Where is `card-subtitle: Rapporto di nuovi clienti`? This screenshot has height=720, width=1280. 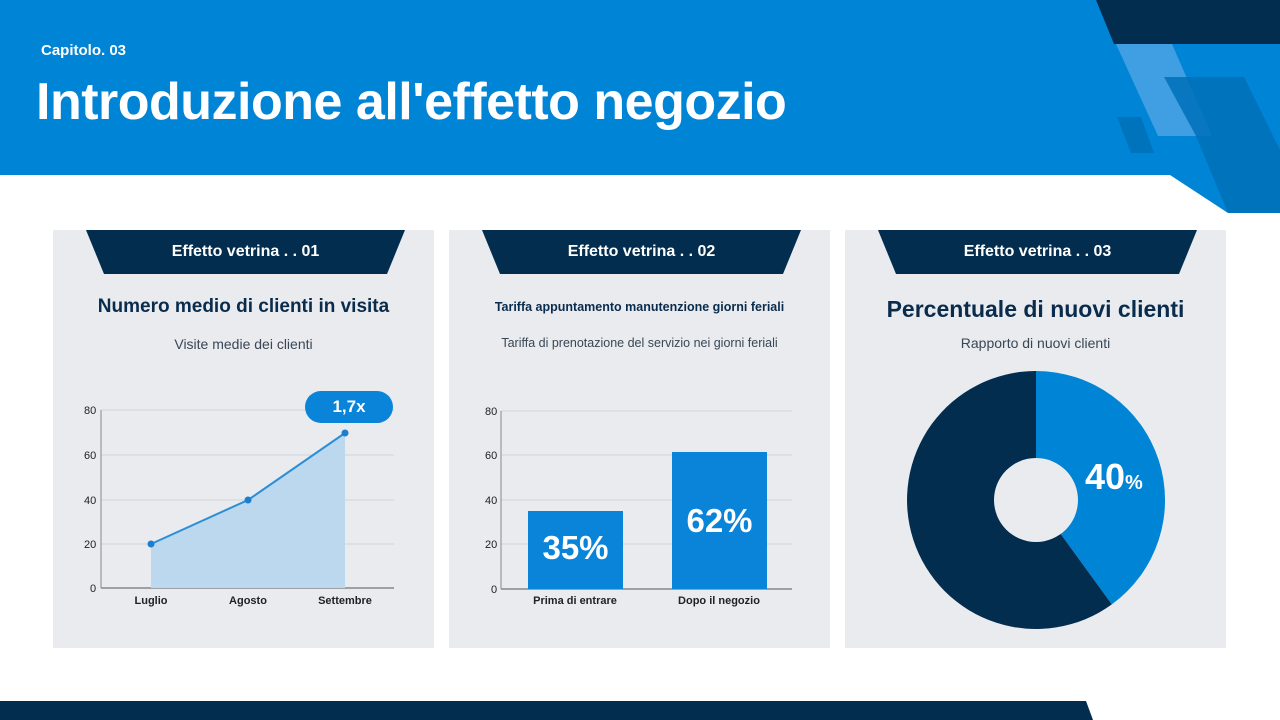
card-subtitle: Rapporto di nuovi clienti is located at coordinates (1035, 343).